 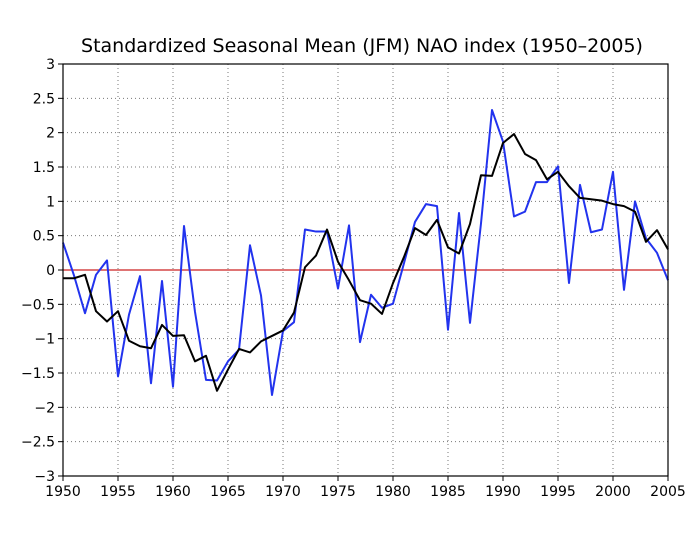 What do you see at coordinates (38, 374) in the screenshot?
I see `y-tick-label: −1.5` at bounding box center [38, 374].